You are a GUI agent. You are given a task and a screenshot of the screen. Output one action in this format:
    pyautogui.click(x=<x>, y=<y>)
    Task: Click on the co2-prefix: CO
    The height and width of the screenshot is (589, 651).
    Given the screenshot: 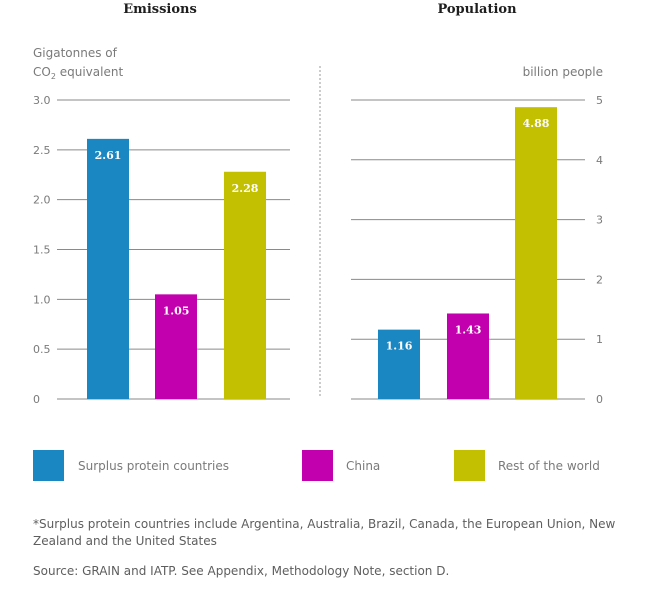 What is the action you would take?
    pyautogui.click(x=42, y=72)
    